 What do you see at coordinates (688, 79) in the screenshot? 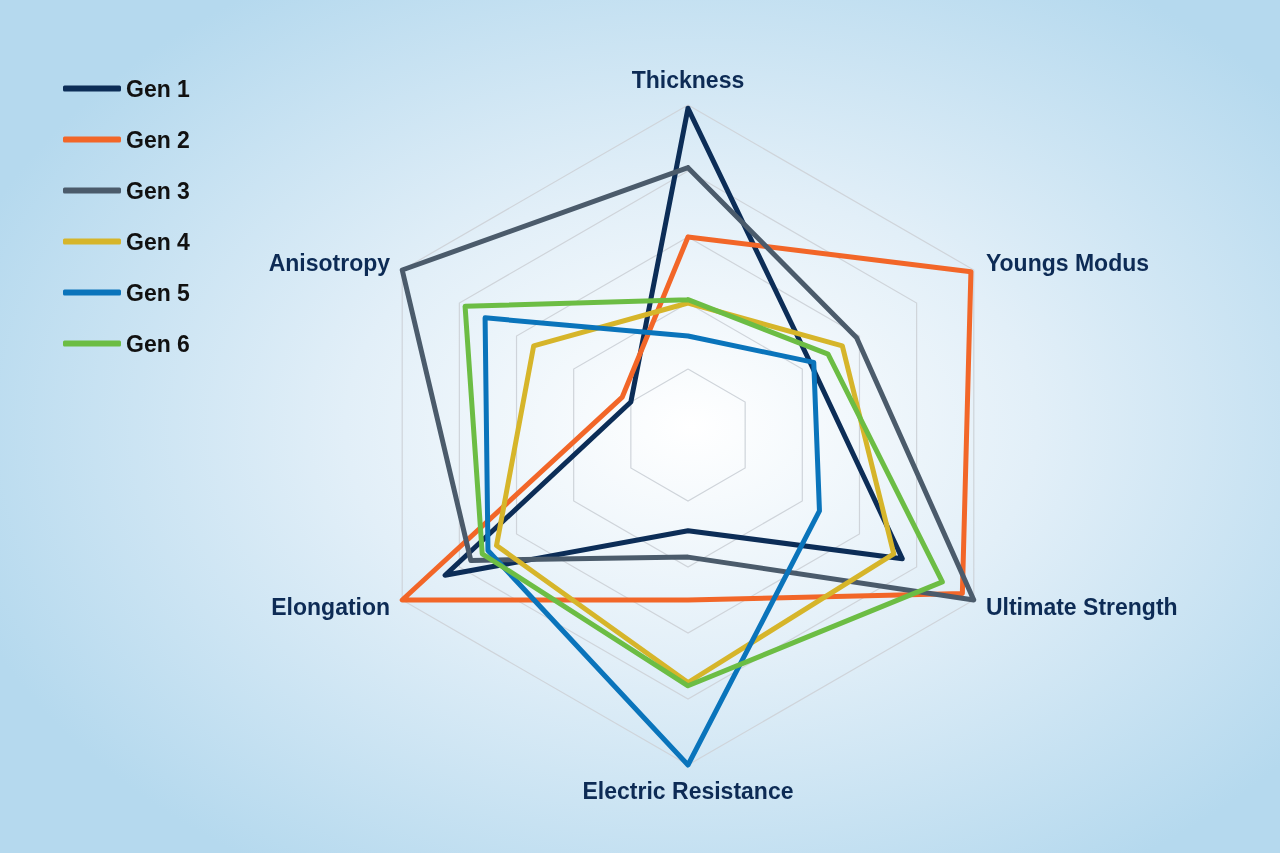
I see `spoke-label: Thickness` at bounding box center [688, 79].